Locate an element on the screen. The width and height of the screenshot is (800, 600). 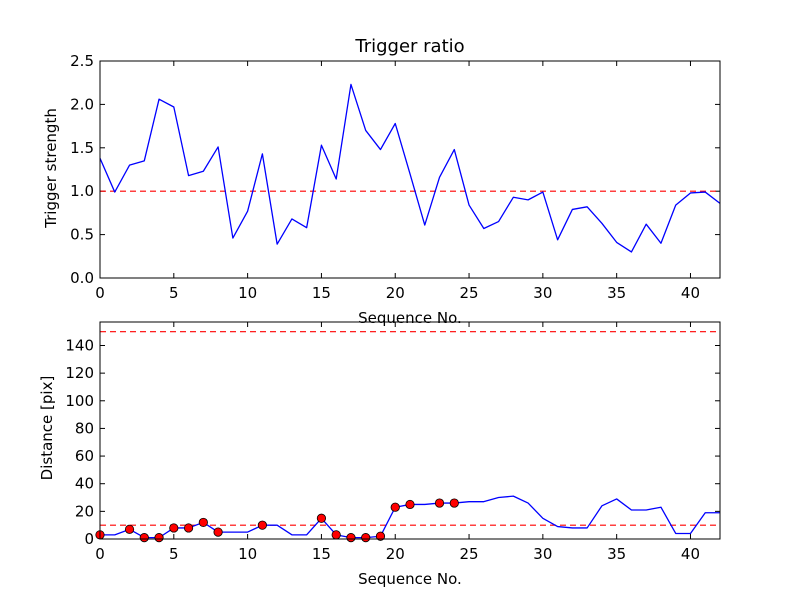
y-tick-label: 2.0 is located at coordinates (82, 104).